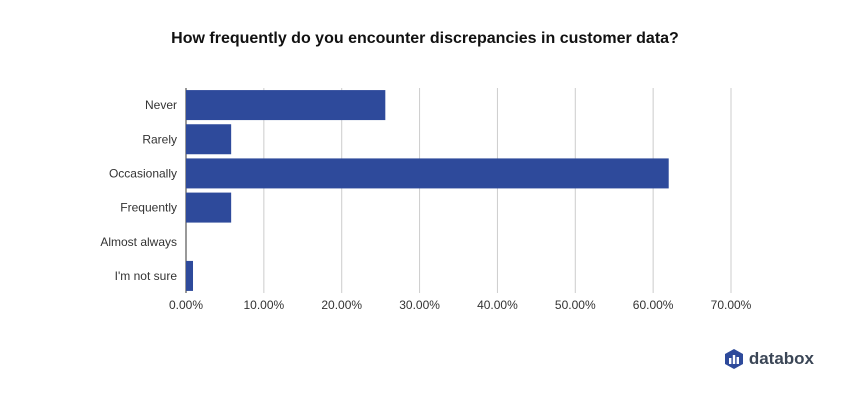 The image size is (850, 400). Describe the element at coordinates (731, 305) in the screenshot. I see `x-tick-label: 70.00%` at that location.